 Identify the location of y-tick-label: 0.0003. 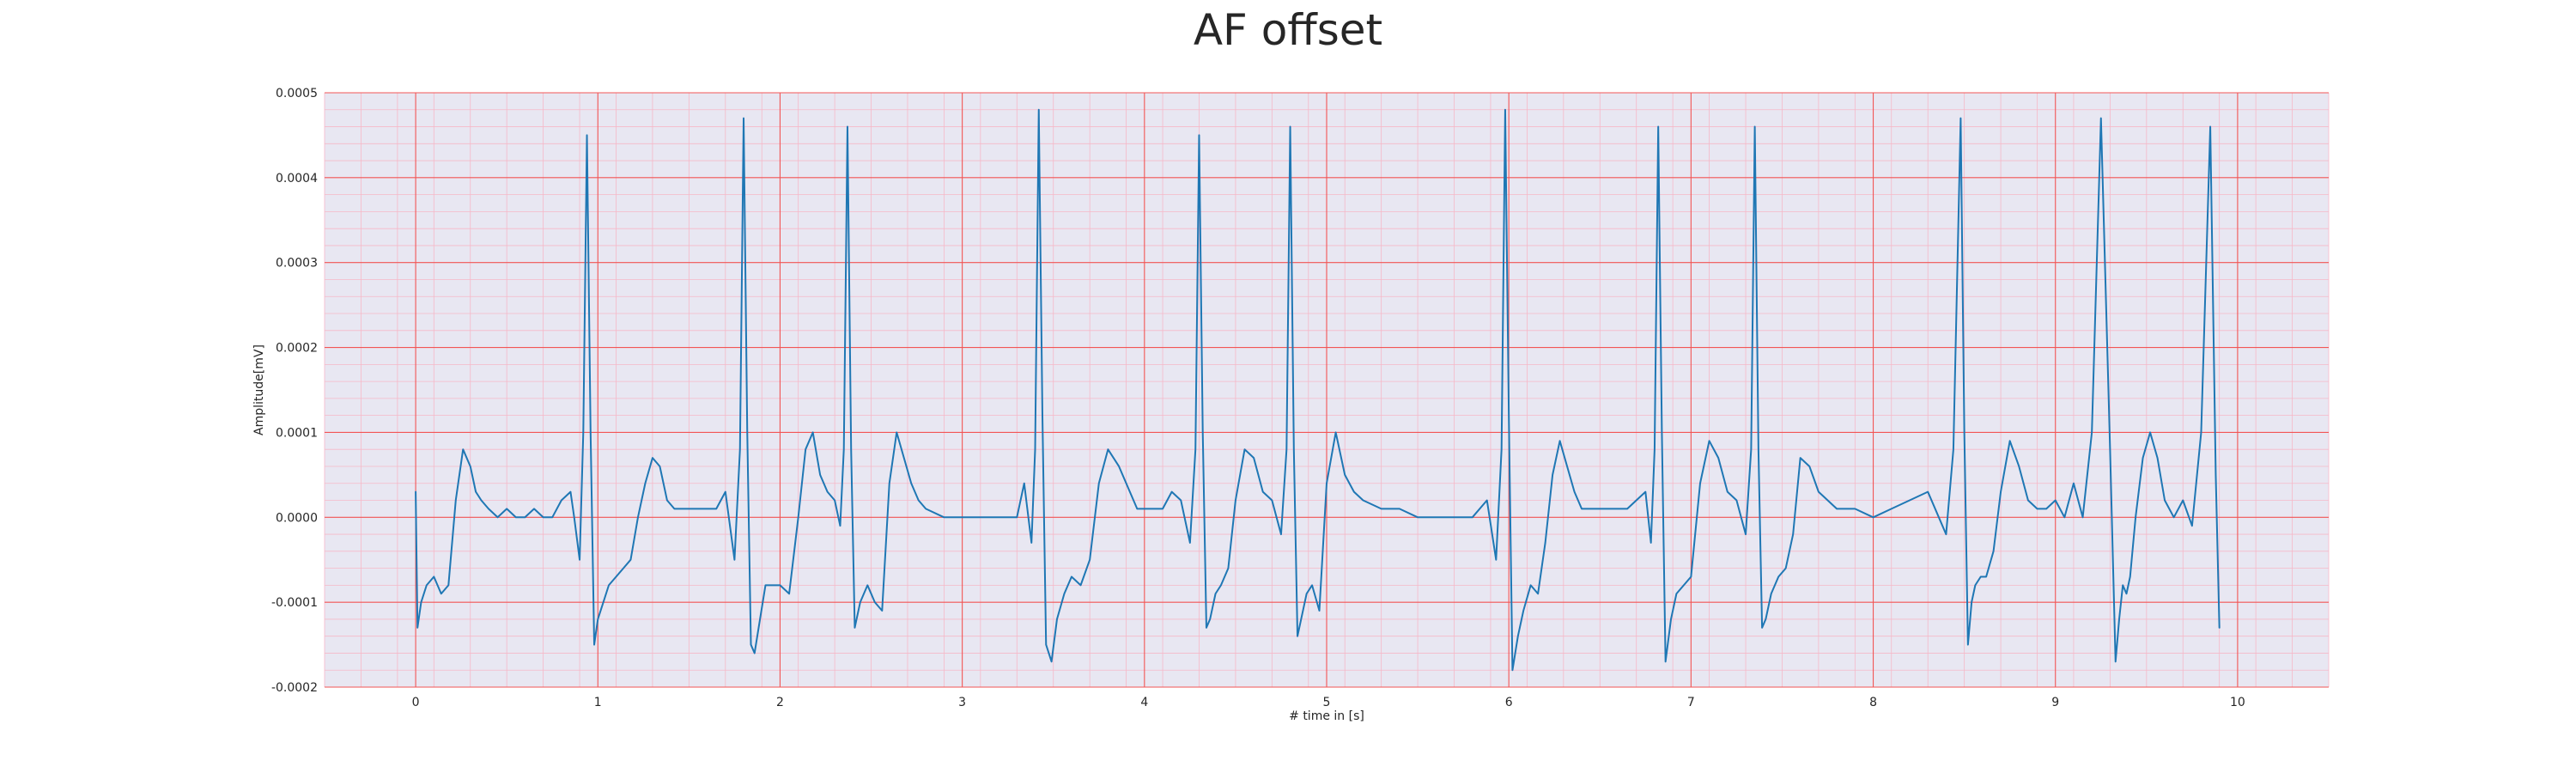
(297, 264).